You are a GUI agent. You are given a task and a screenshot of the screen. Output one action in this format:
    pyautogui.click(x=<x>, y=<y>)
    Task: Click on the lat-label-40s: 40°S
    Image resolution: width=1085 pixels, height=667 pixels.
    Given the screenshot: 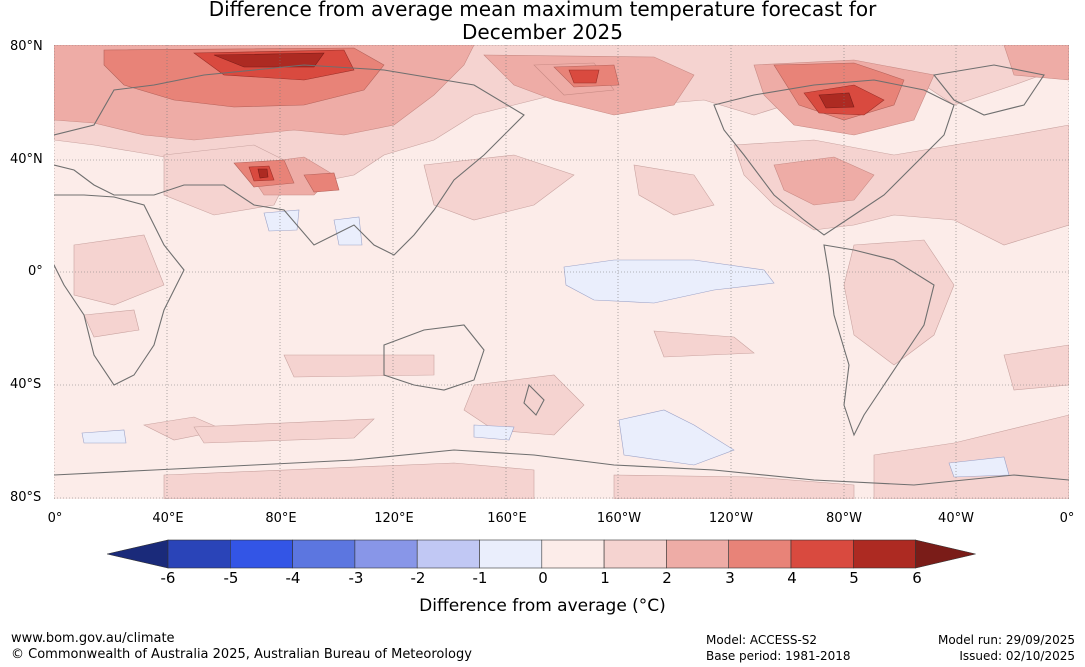 What is the action you would take?
    pyautogui.click(x=26, y=384)
    